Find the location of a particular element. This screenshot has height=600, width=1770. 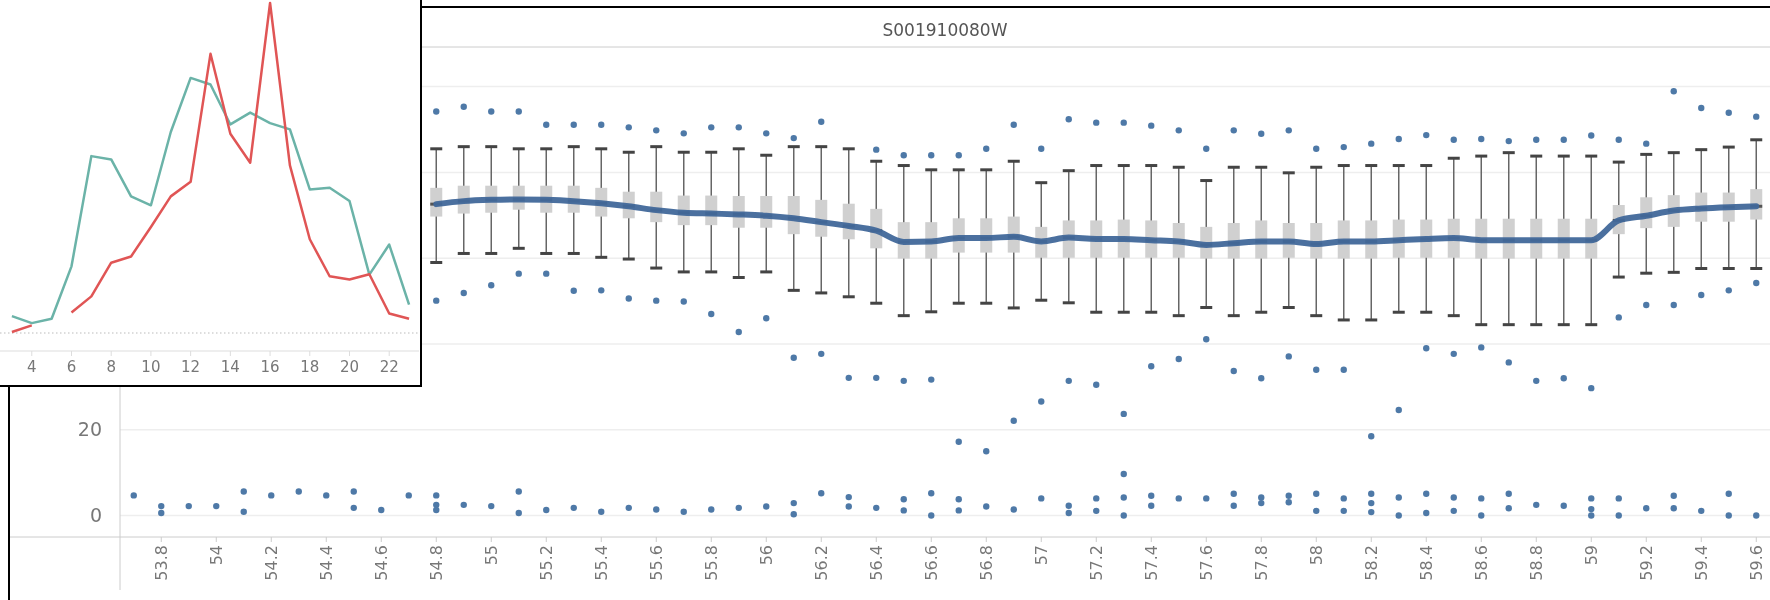

x-tick-label: 54.4 is located at coordinates (326, 563).